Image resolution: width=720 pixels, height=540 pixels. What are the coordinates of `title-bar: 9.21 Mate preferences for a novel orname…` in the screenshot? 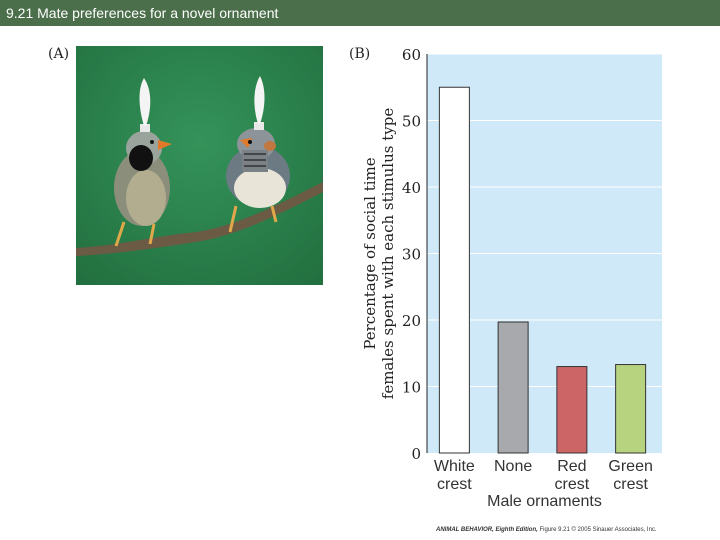 It's located at (360, 13).